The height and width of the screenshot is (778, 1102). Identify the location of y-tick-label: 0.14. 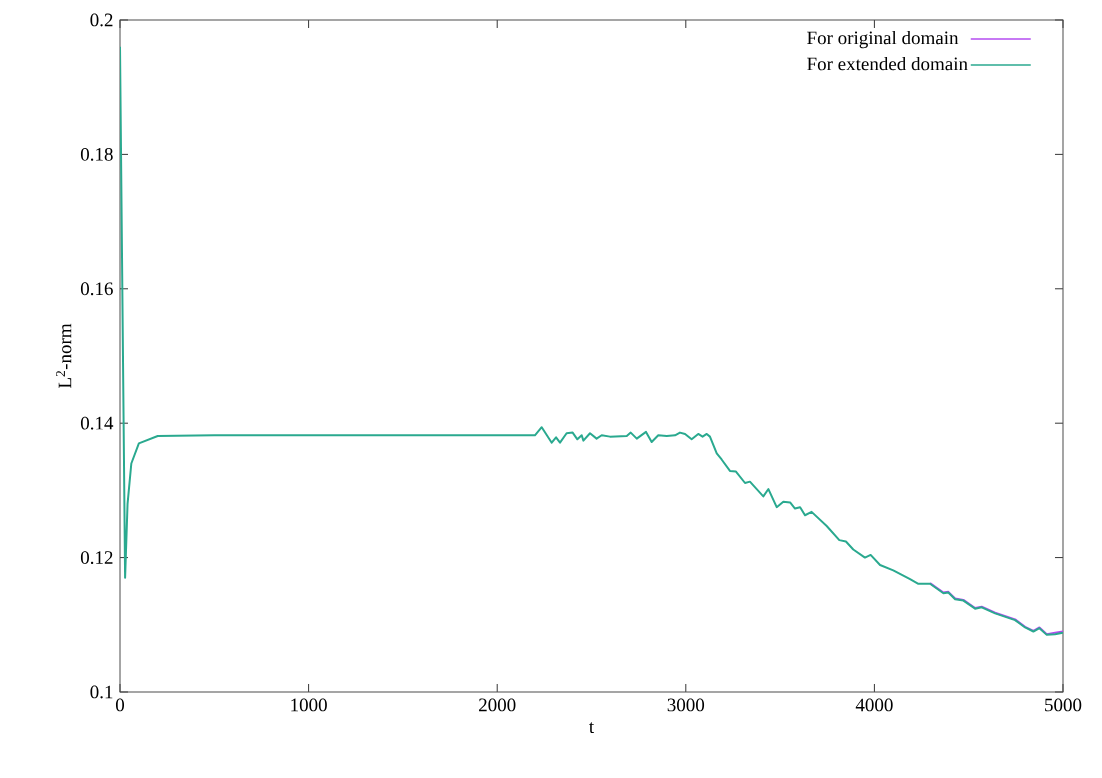
(97, 423).